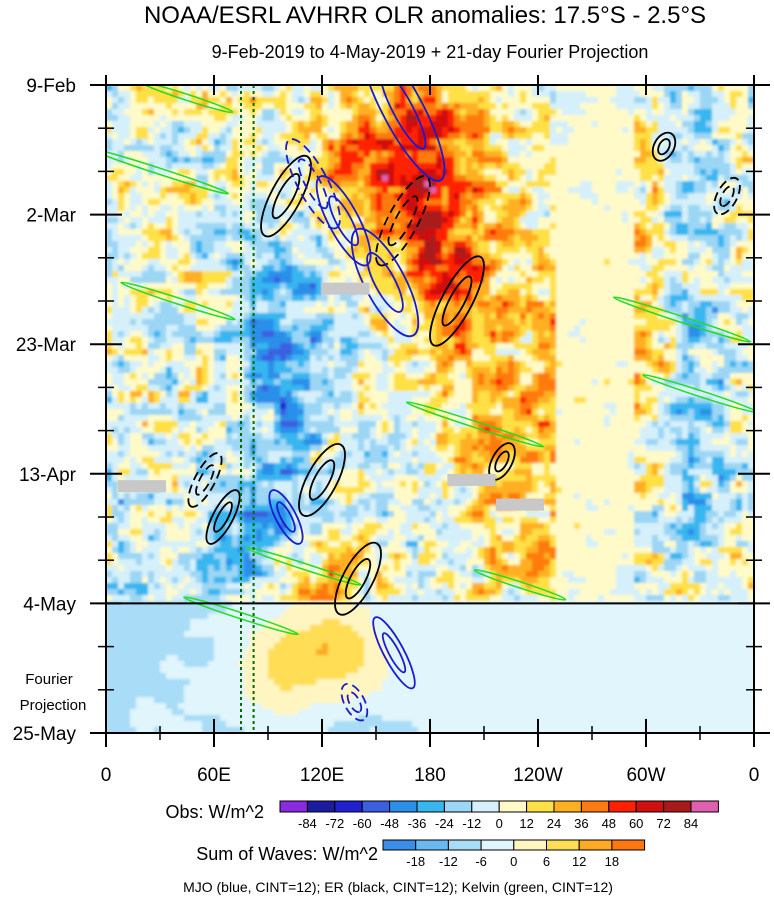 This screenshot has height=904, width=774. Describe the element at coordinates (663, 823) in the screenshot. I see `obs-colorbar-label-13: 72` at that location.